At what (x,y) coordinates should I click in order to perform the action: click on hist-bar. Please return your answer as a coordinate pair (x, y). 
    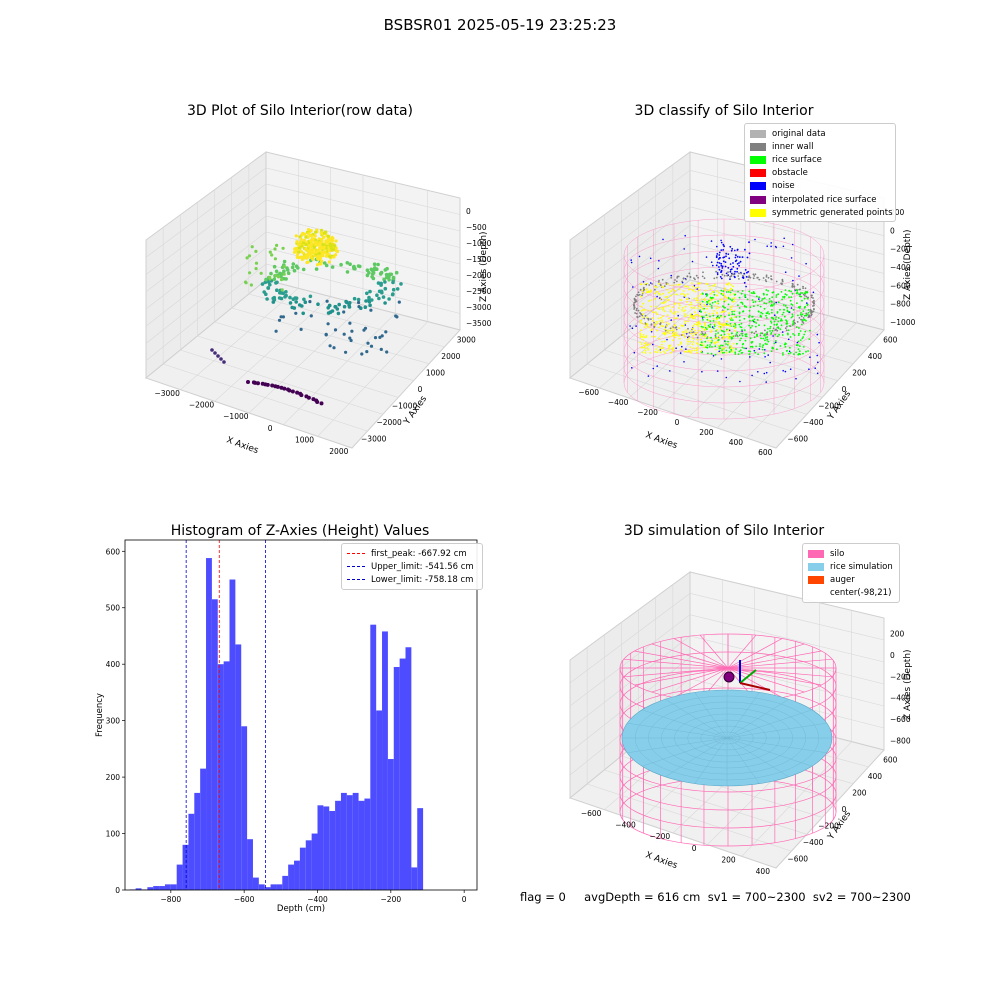
    Looking at the image, I should click on (332, 850).